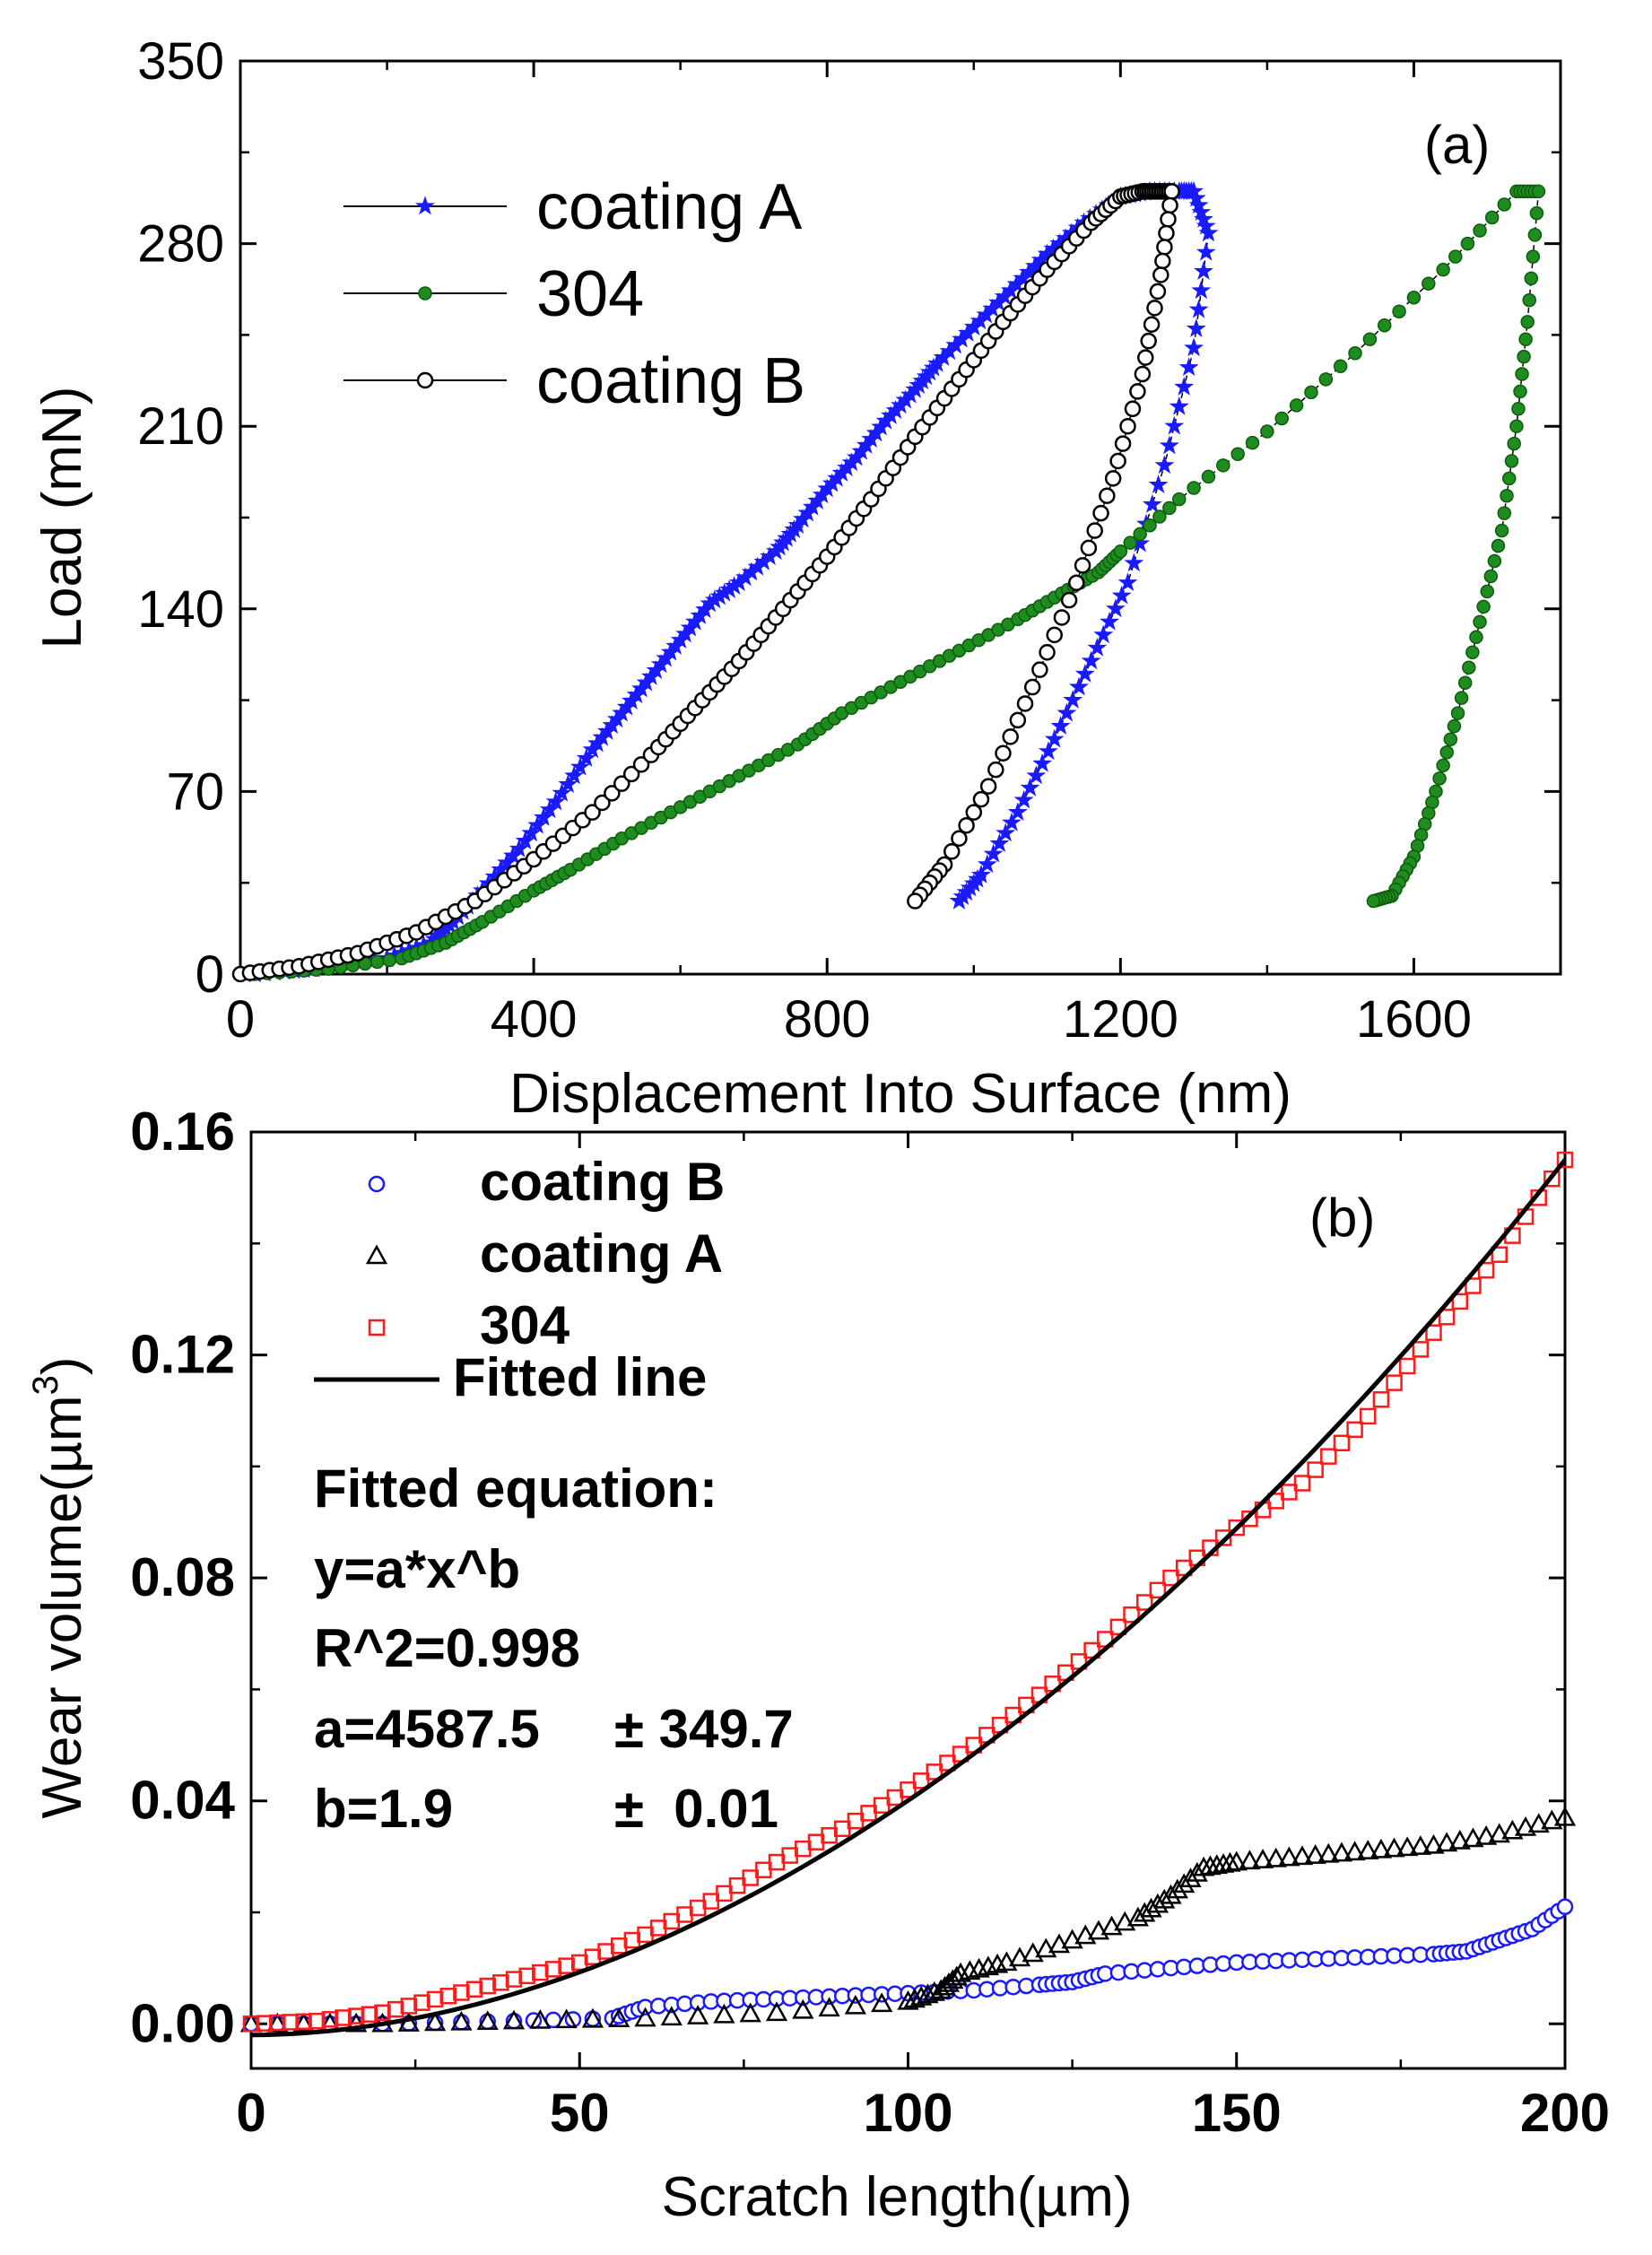  What do you see at coordinates (907, 2113) in the screenshot?
I see `b-x-tick-label: 100` at bounding box center [907, 2113].